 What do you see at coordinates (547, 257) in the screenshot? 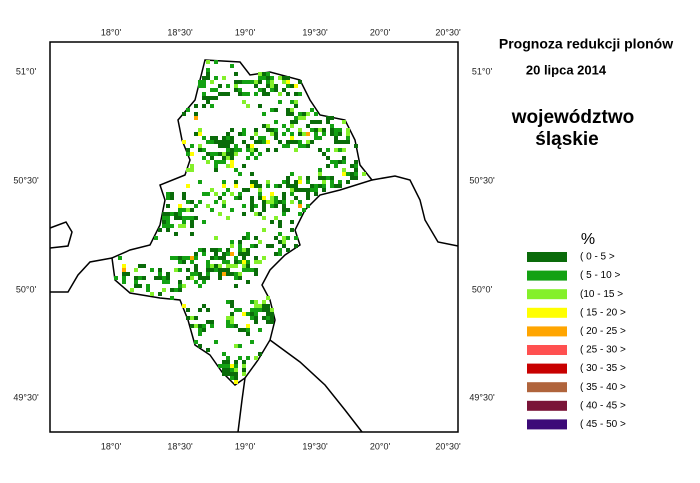
I see `legend-swatch` at bounding box center [547, 257].